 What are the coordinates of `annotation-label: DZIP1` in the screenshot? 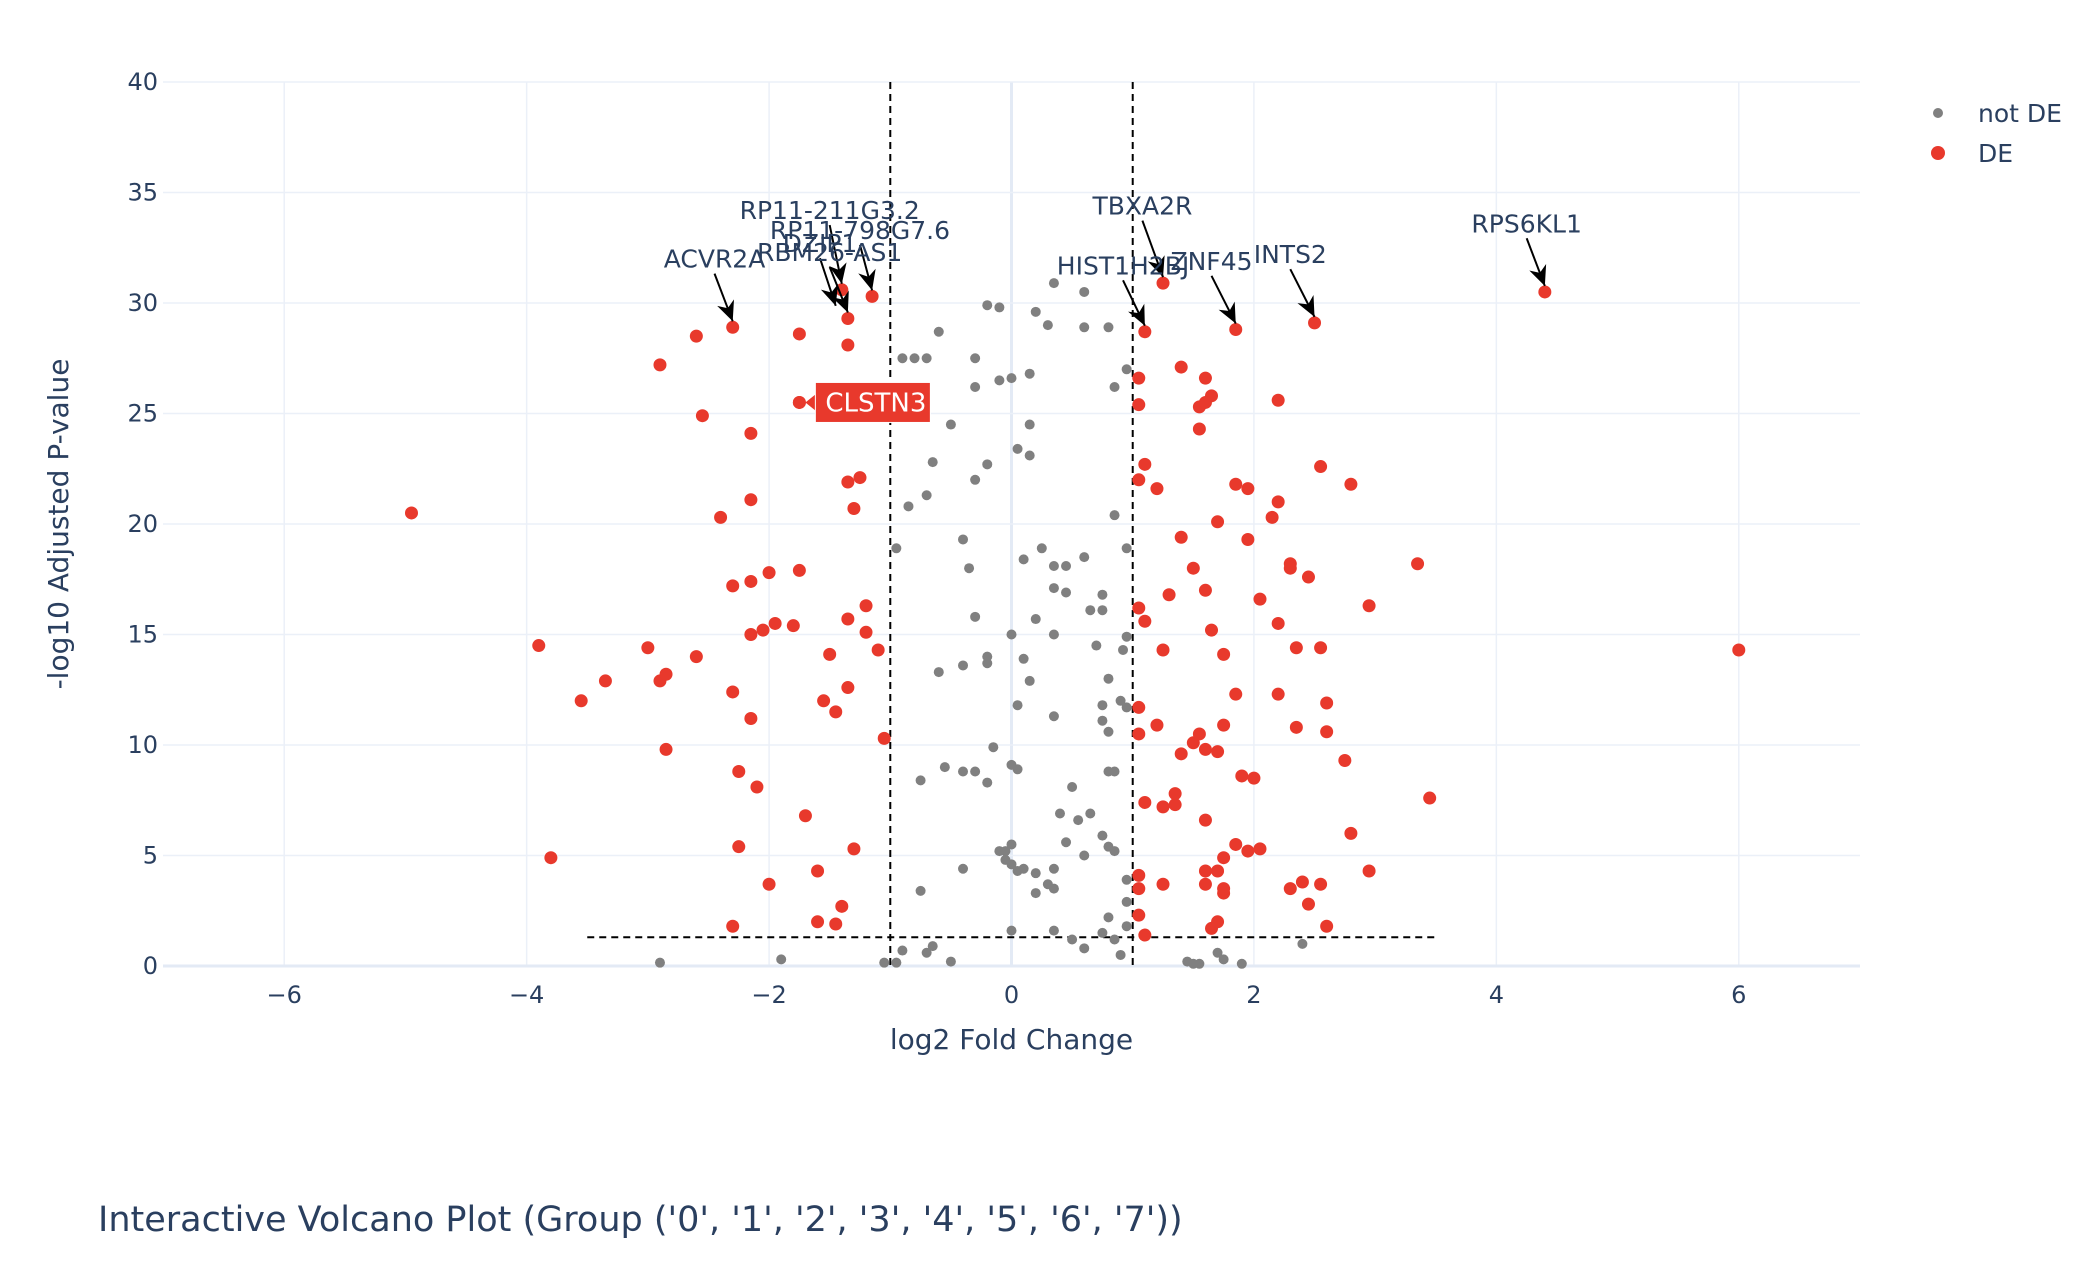 It's located at (820, 243).